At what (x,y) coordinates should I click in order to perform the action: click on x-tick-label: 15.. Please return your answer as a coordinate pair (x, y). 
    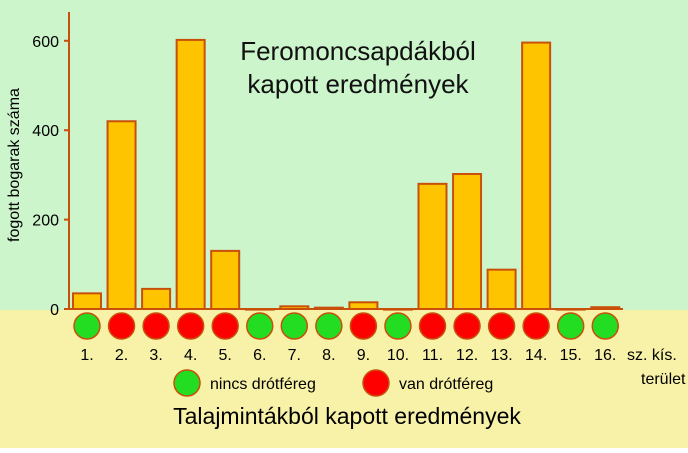
    Looking at the image, I should click on (571, 355).